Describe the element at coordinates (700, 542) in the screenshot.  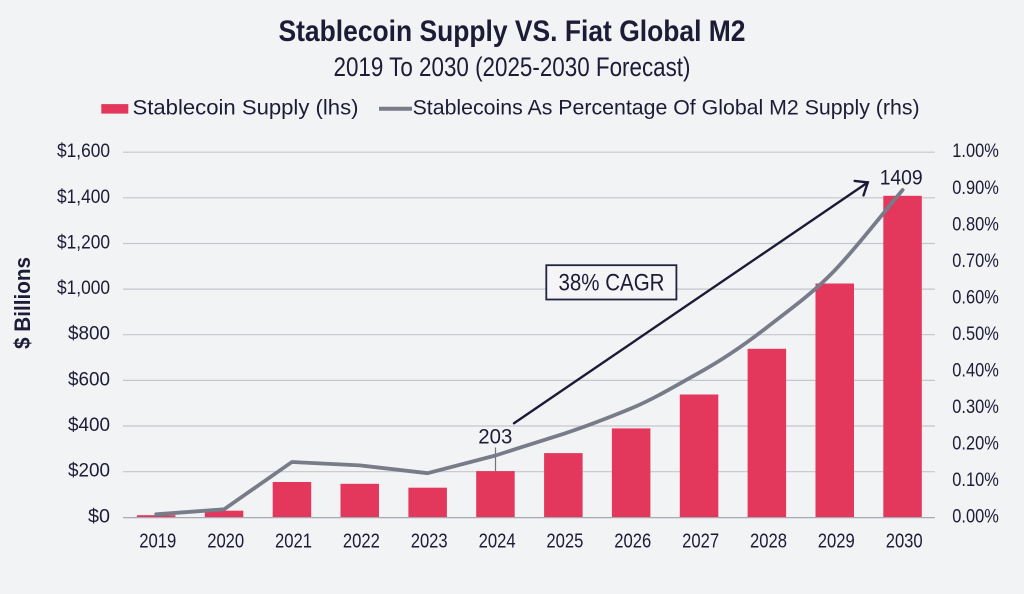
I see `svg-text: 2027` at that location.